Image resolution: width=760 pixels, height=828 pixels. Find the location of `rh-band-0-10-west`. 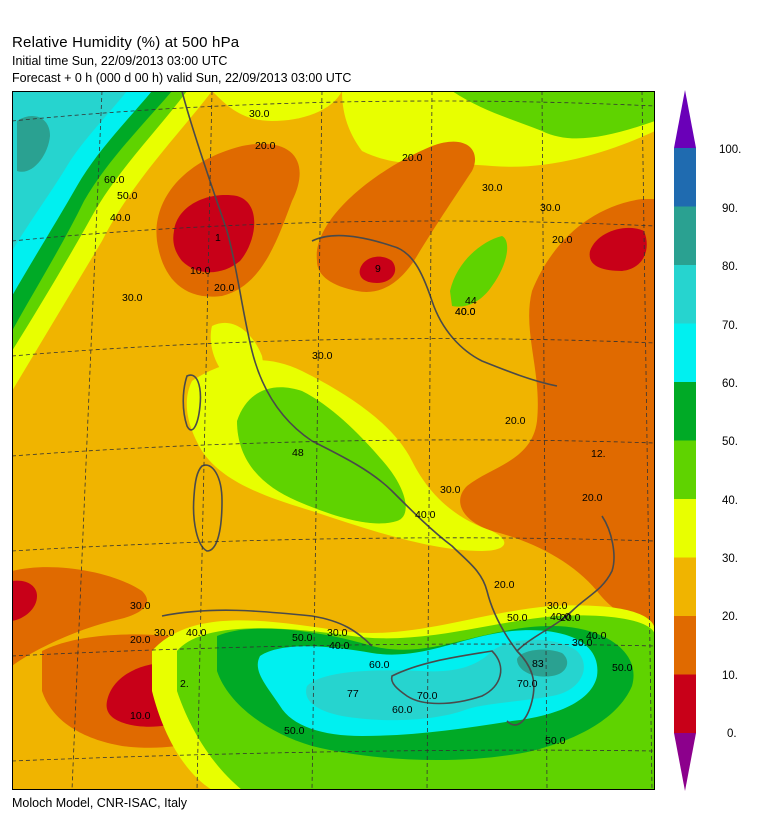

rh-band-0-10-west is located at coordinates (24, 600).